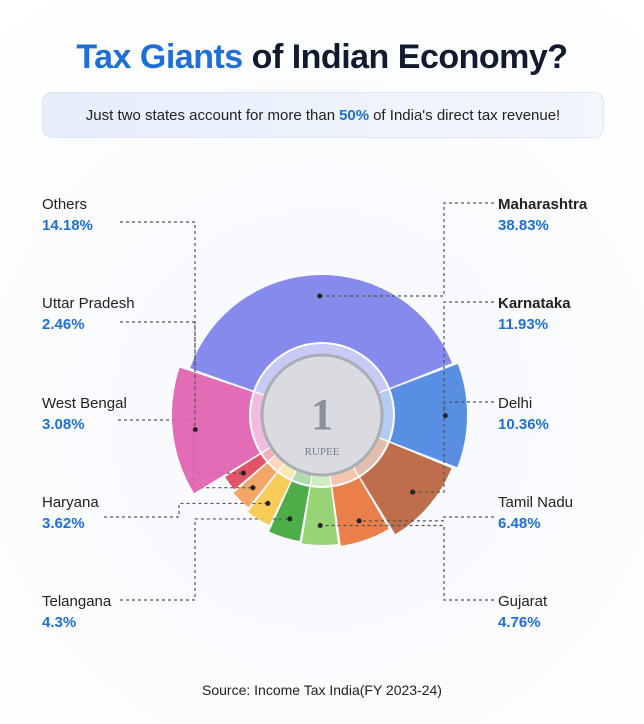  I want to click on slice-name: Uttar Pradesh, so click(88, 303).